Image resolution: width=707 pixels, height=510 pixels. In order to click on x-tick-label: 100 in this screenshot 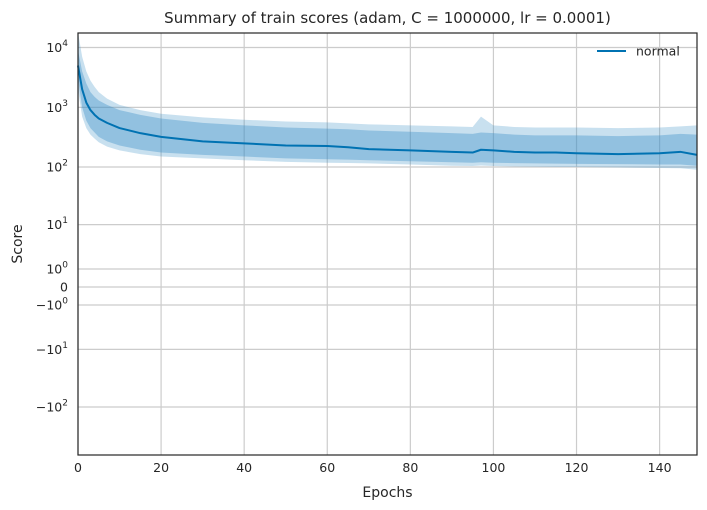, I will do `click(494, 467)`.